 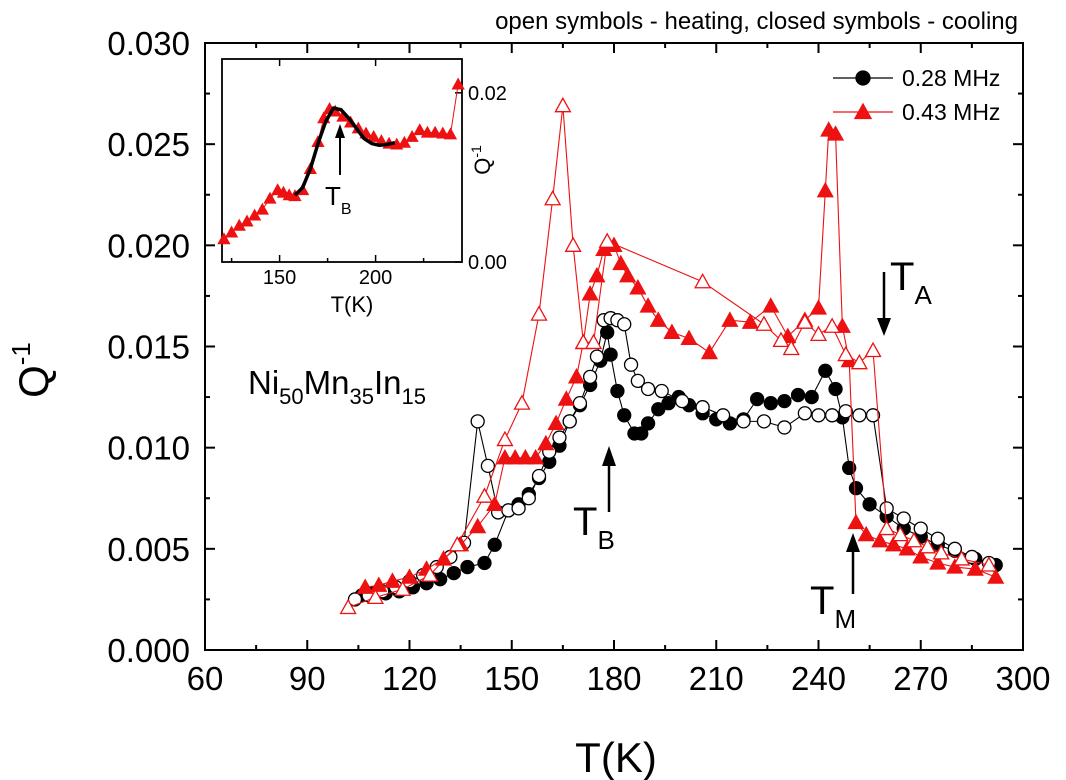 I want to click on y-tick-label: 0.030, so click(x=148, y=43).